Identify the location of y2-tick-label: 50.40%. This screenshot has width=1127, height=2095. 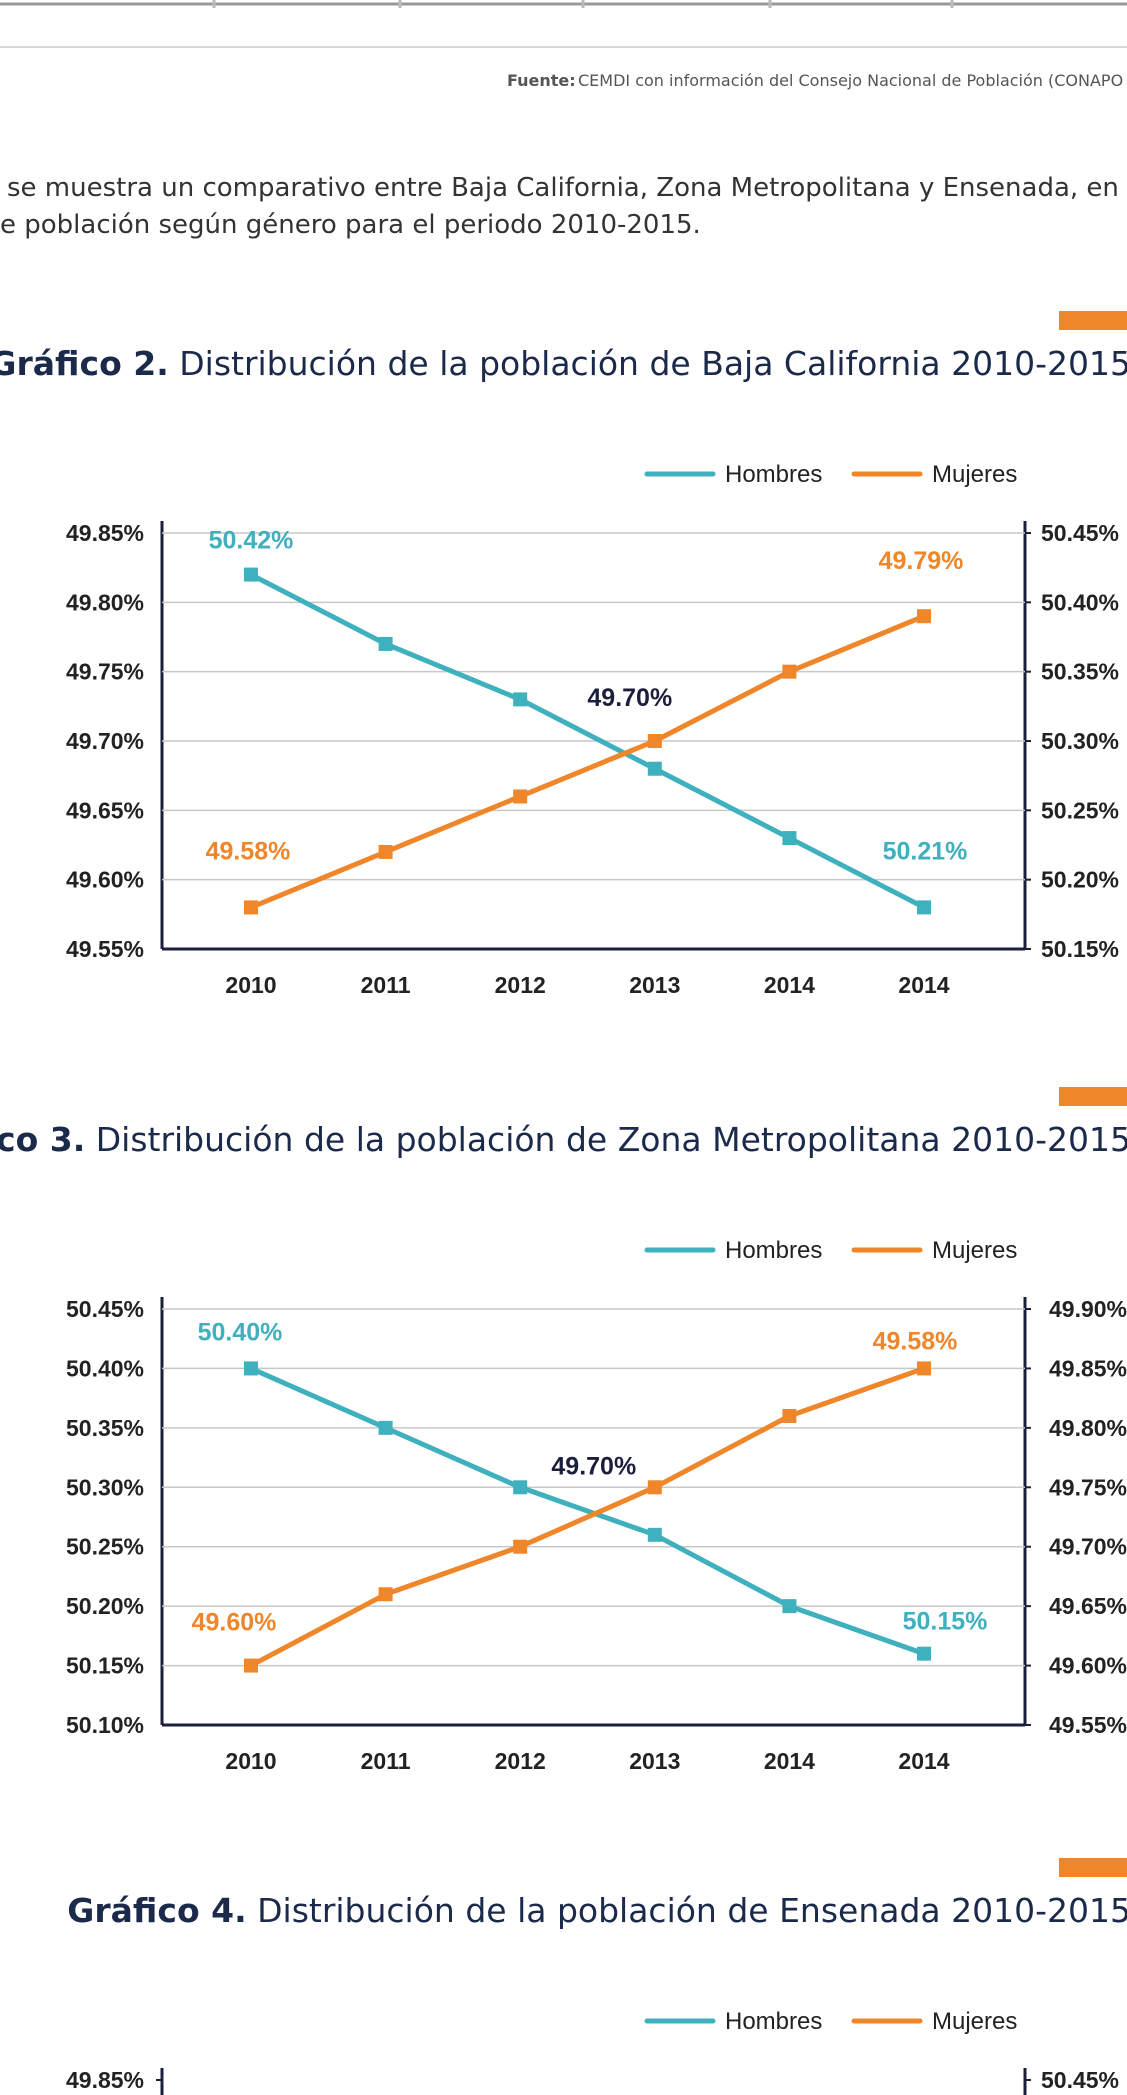
(1080, 602).